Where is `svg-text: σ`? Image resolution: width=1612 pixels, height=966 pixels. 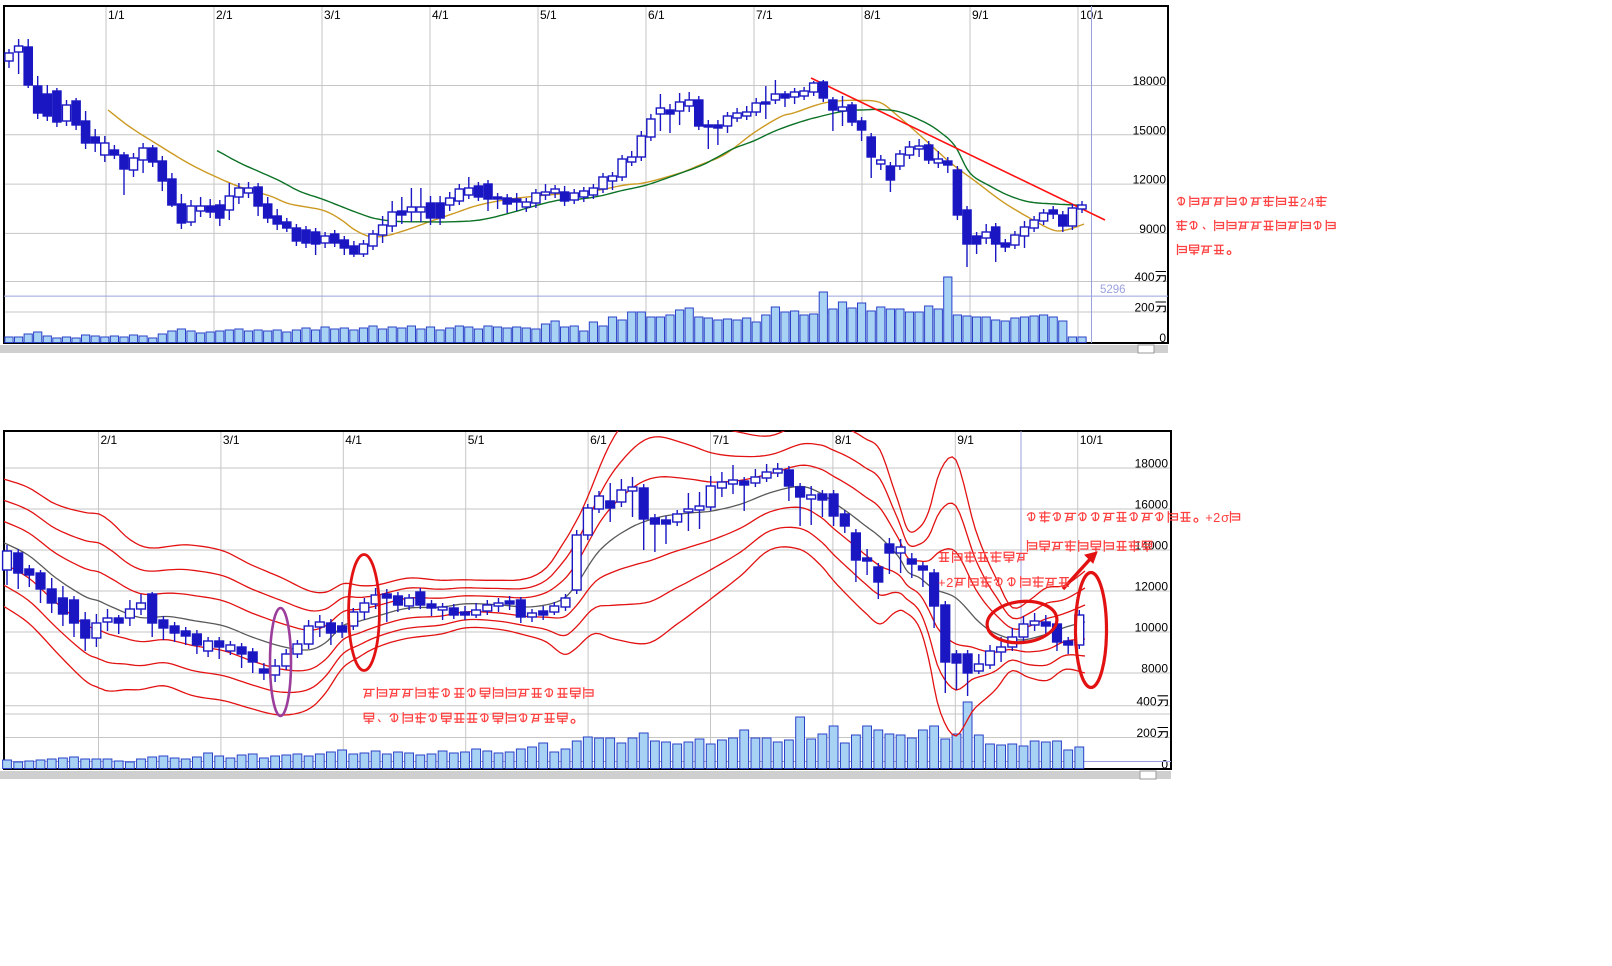
svg-text: σ is located at coordinates (1225, 517).